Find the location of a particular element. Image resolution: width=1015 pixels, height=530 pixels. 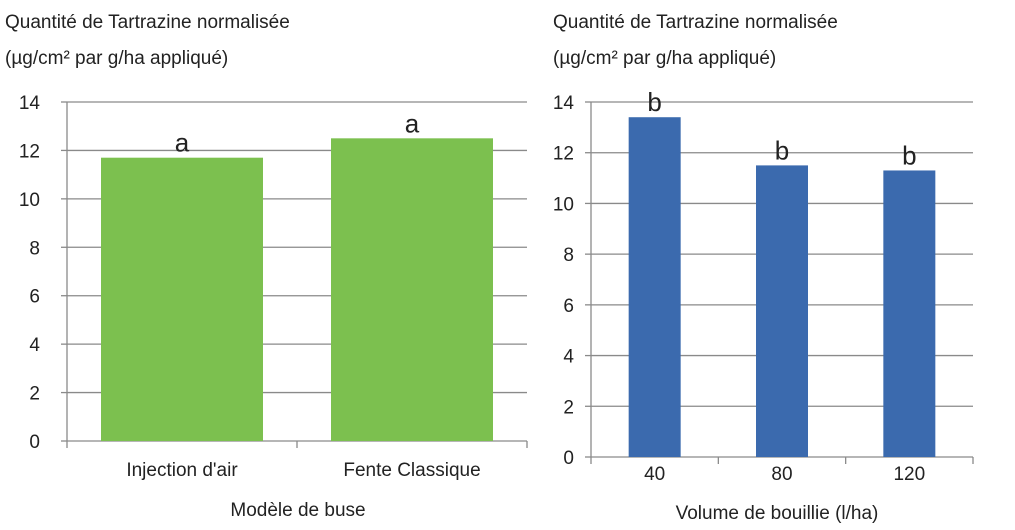

x-axis-label: Volume de bouillie (l/ha) is located at coordinates (777, 513).